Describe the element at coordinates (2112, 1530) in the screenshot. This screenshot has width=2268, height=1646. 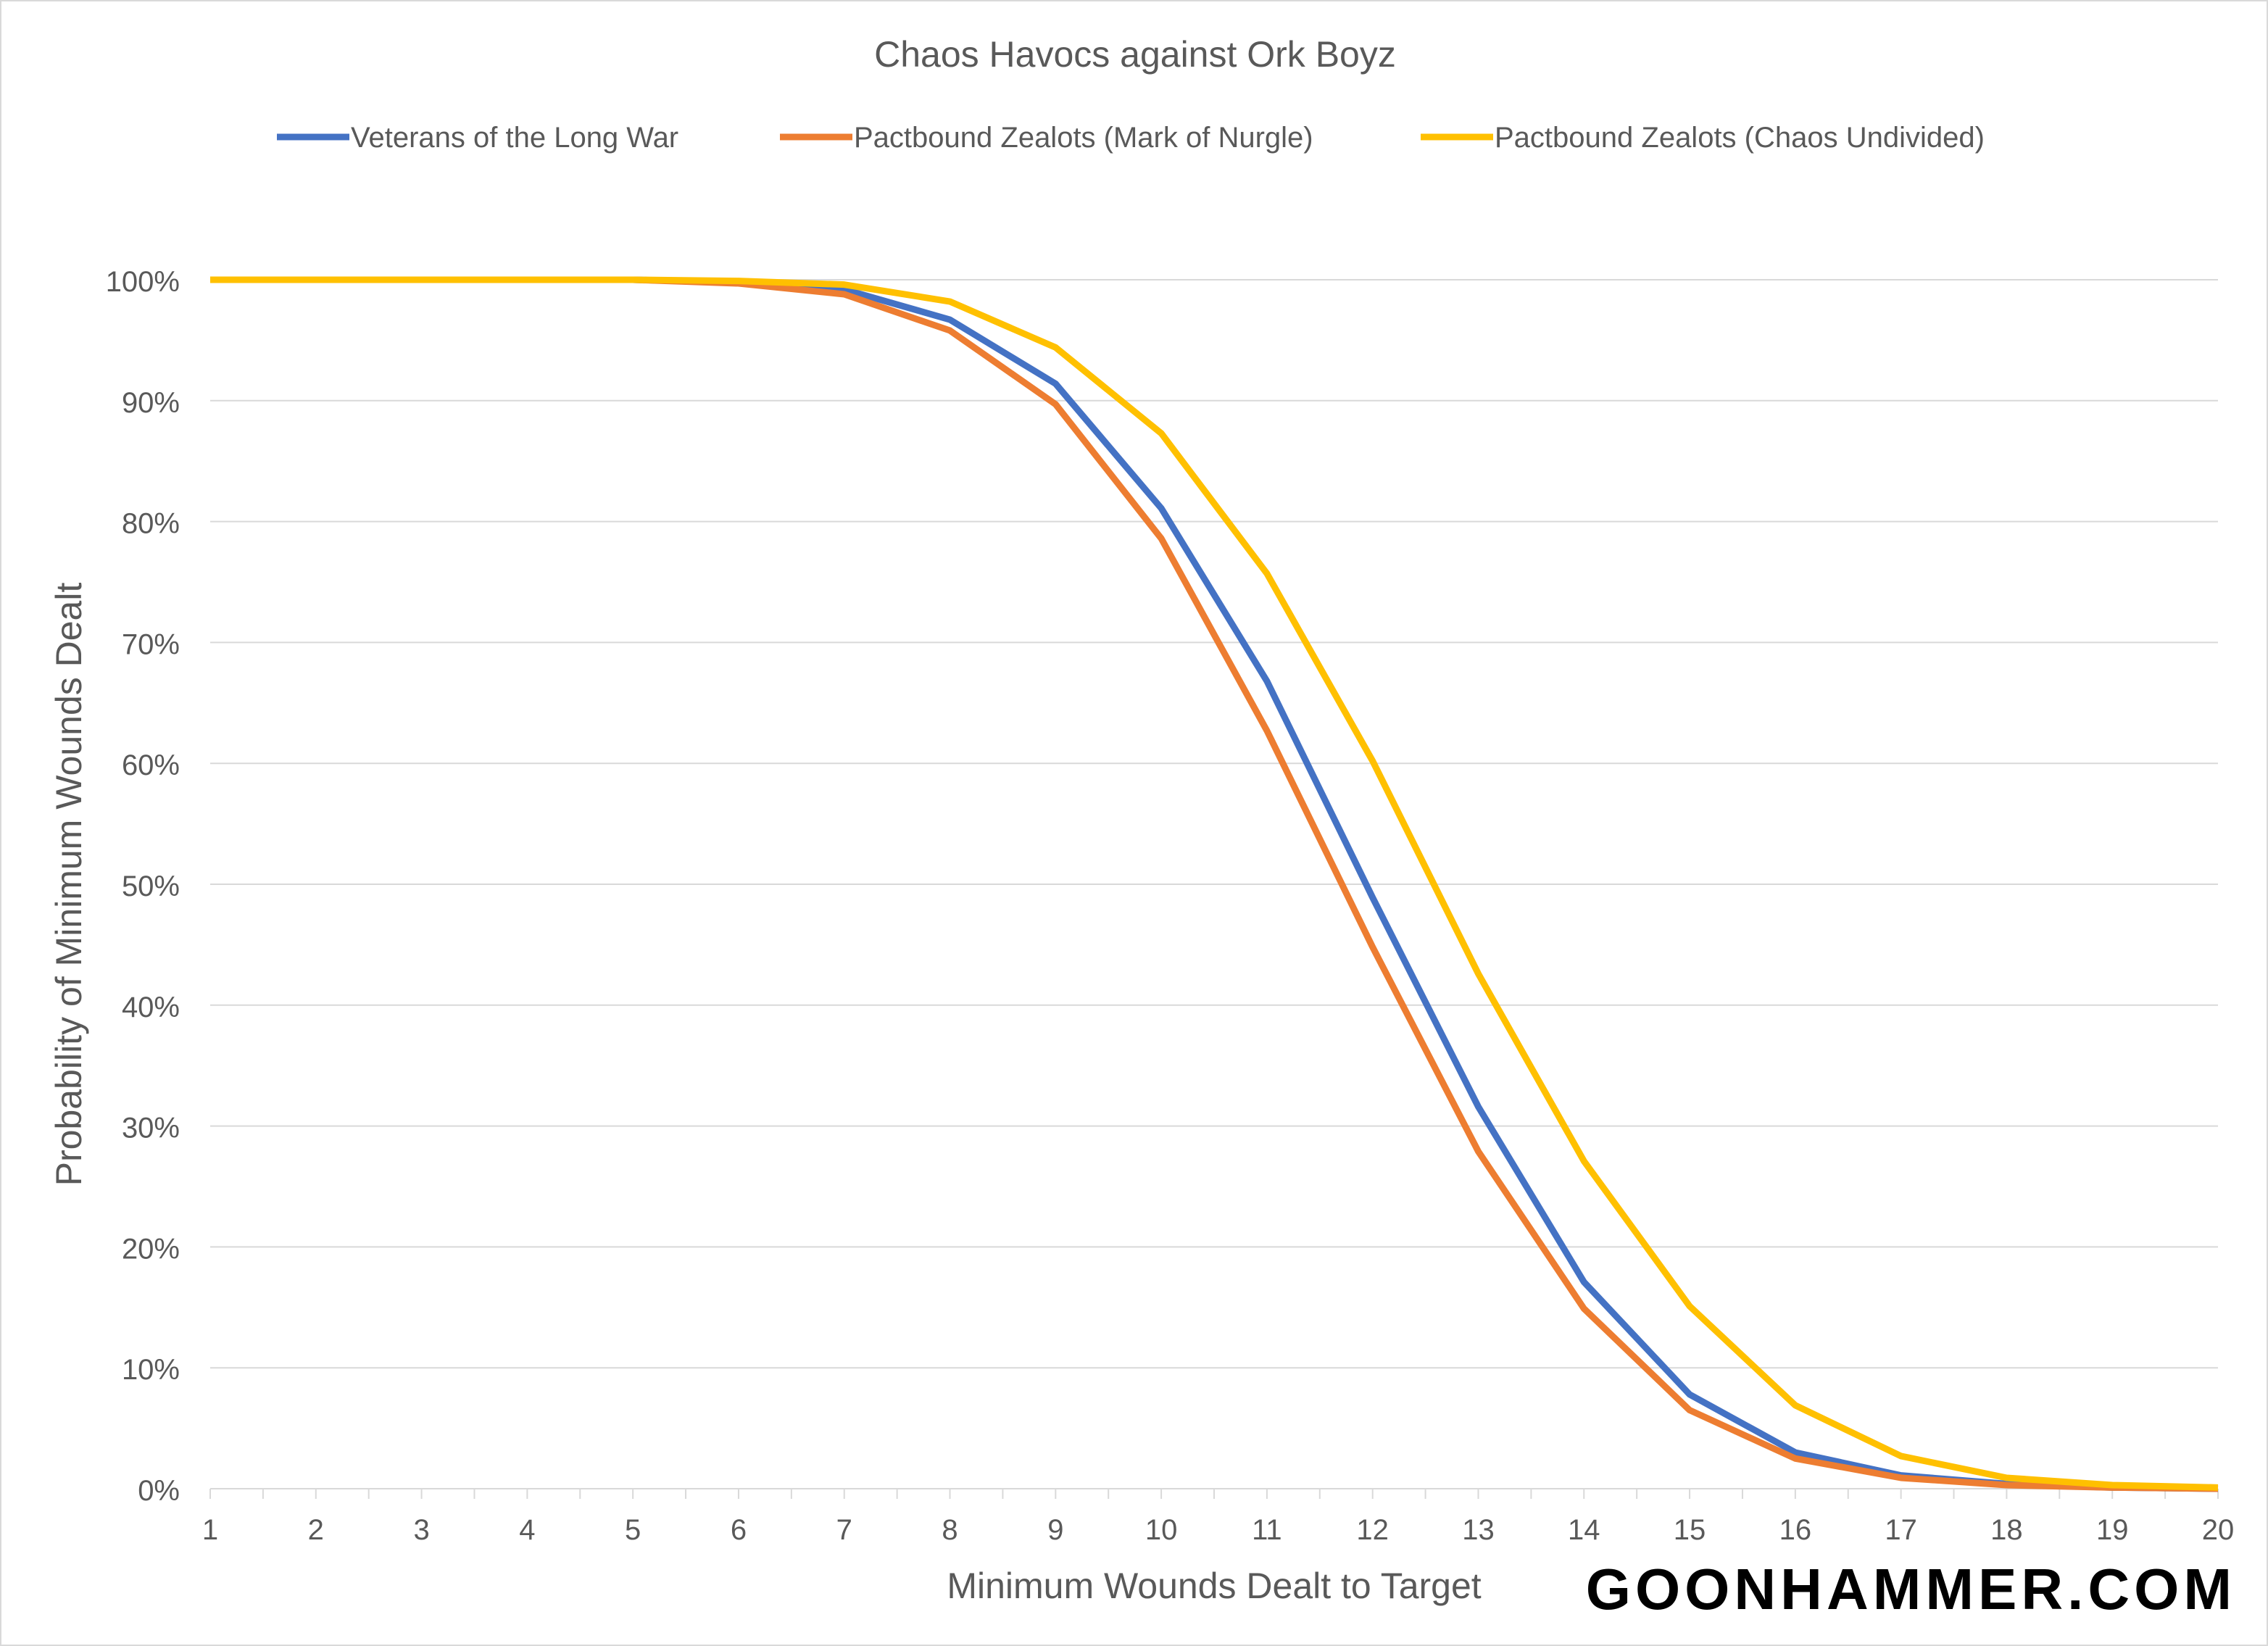
I see `x-tick-label: 19` at that location.